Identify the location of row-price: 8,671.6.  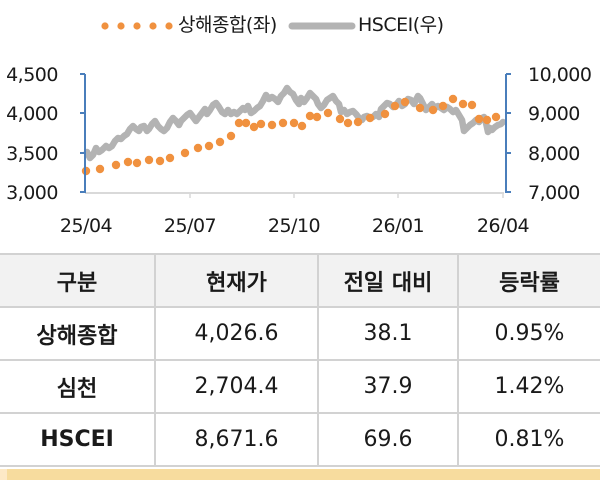
(236, 439).